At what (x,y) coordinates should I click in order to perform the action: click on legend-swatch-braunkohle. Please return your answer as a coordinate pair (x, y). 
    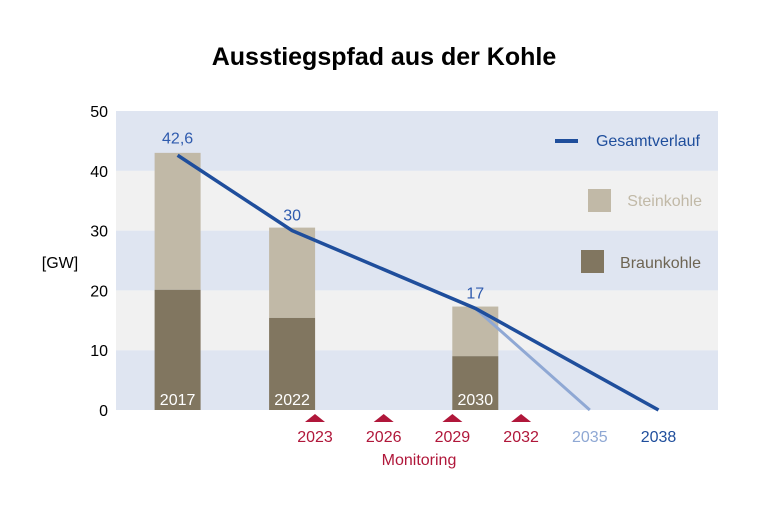
    Looking at the image, I should click on (592, 261).